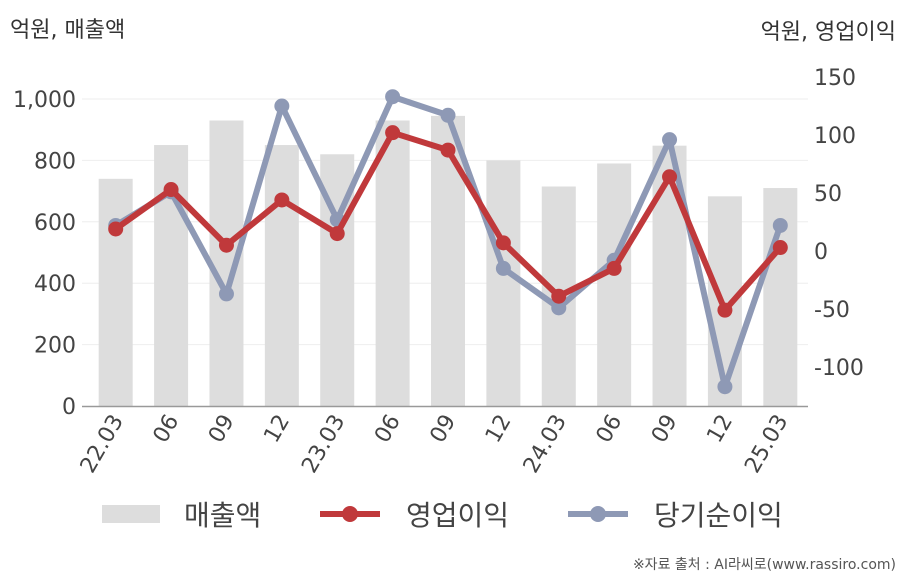 This screenshot has height=580, width=908. I want to click on legend-item-operating-profit: 영업이익, so click(413, 514).